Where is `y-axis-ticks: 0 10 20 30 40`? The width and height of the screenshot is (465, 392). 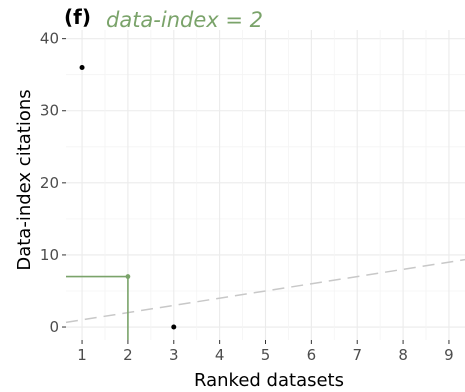 y-axis-ticks: 0 10 20 30 40 is located at coordinates (53, 183).